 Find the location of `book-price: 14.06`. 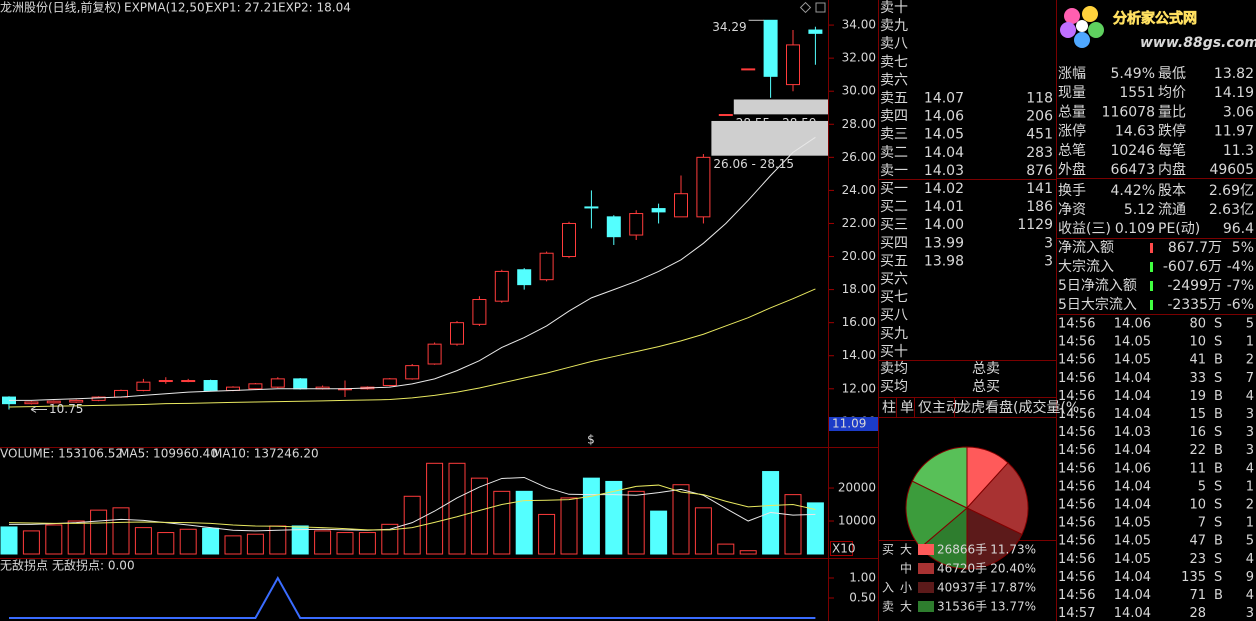

book-price: 14.06 is located at coordinates (944, 117).